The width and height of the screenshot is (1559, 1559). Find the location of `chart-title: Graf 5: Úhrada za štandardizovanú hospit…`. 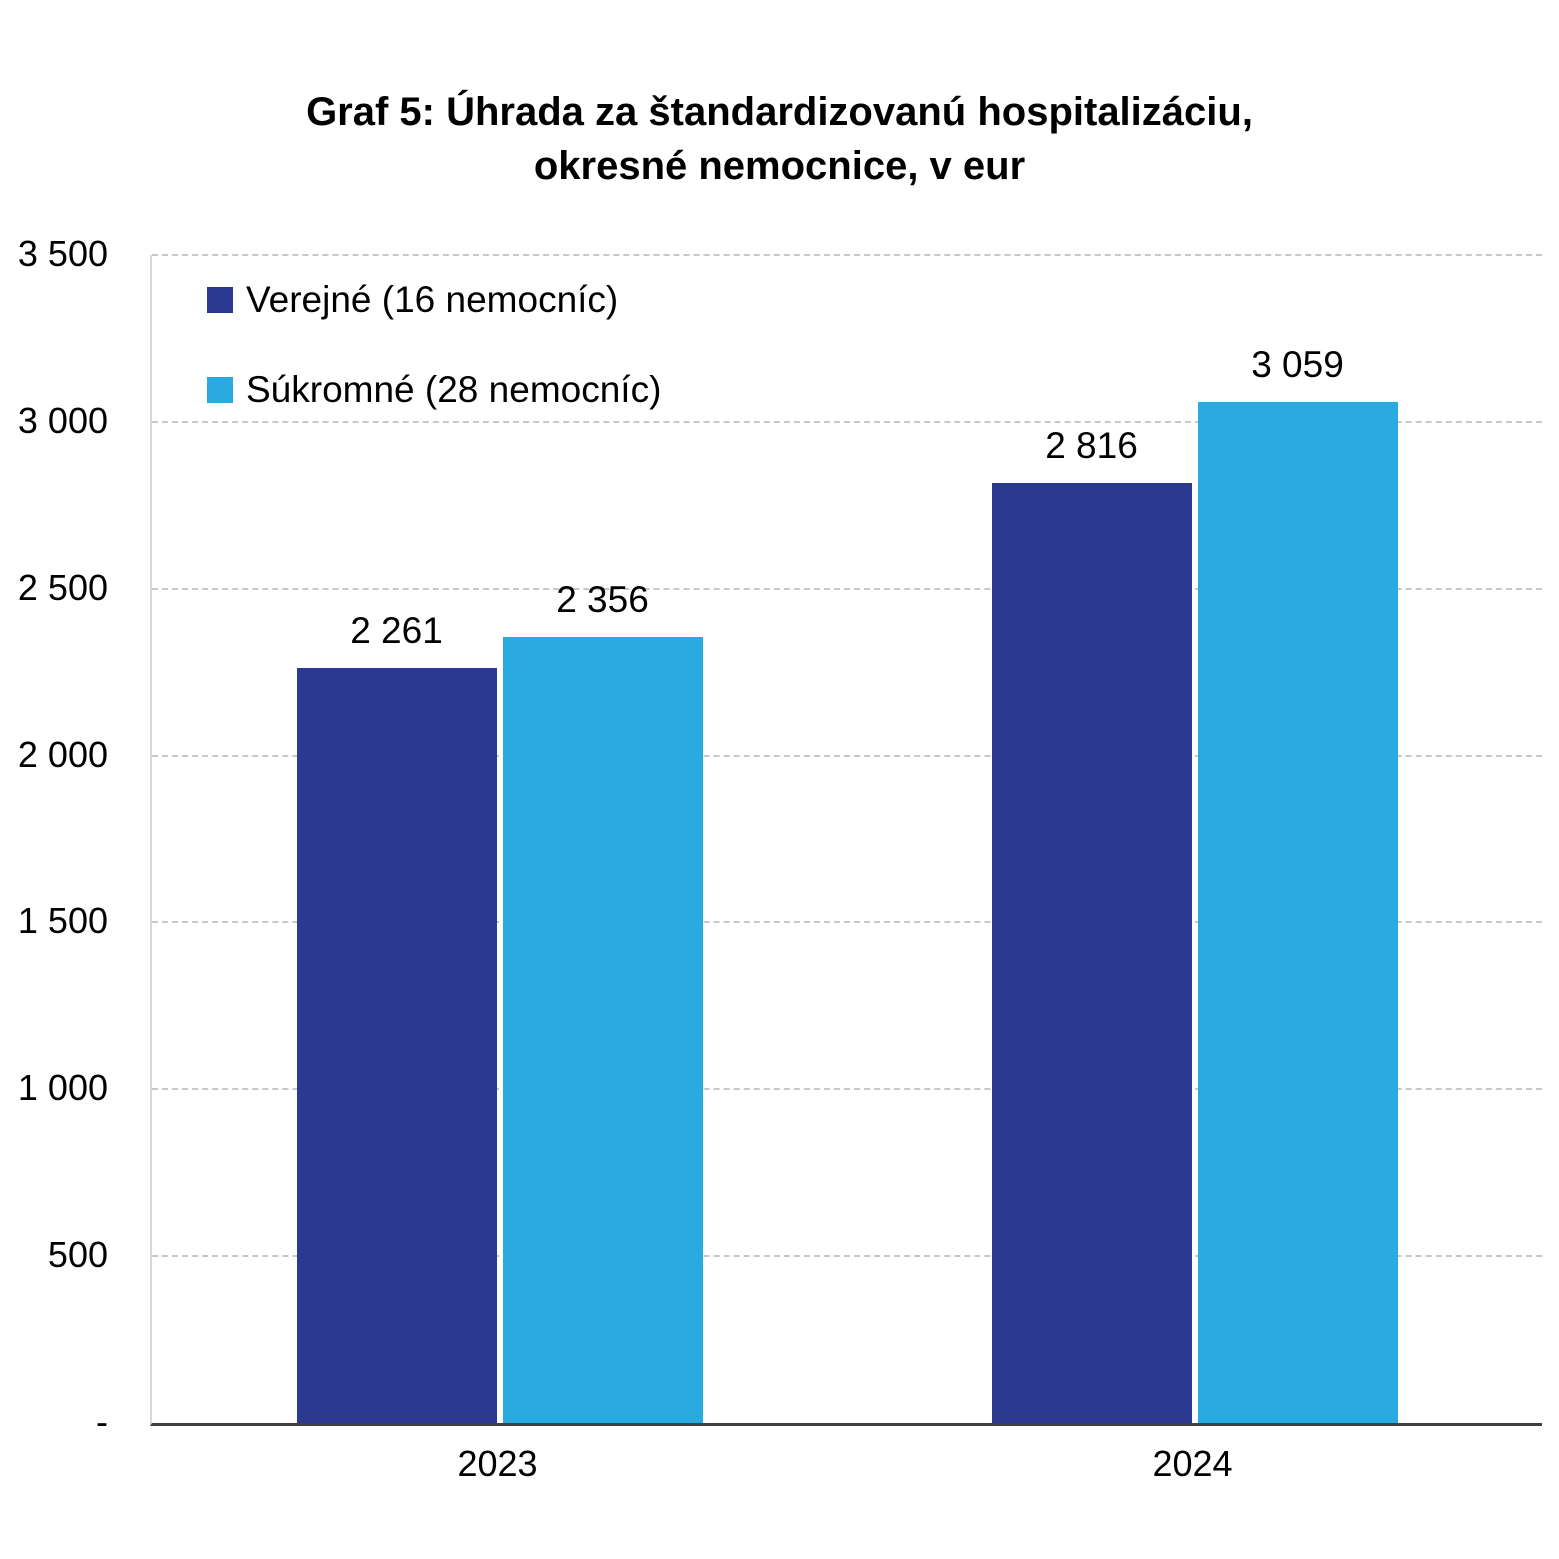

chart-title: Graf 5: Úhrada za štandardizovanú hospit… is located at coordinates (779, 139).